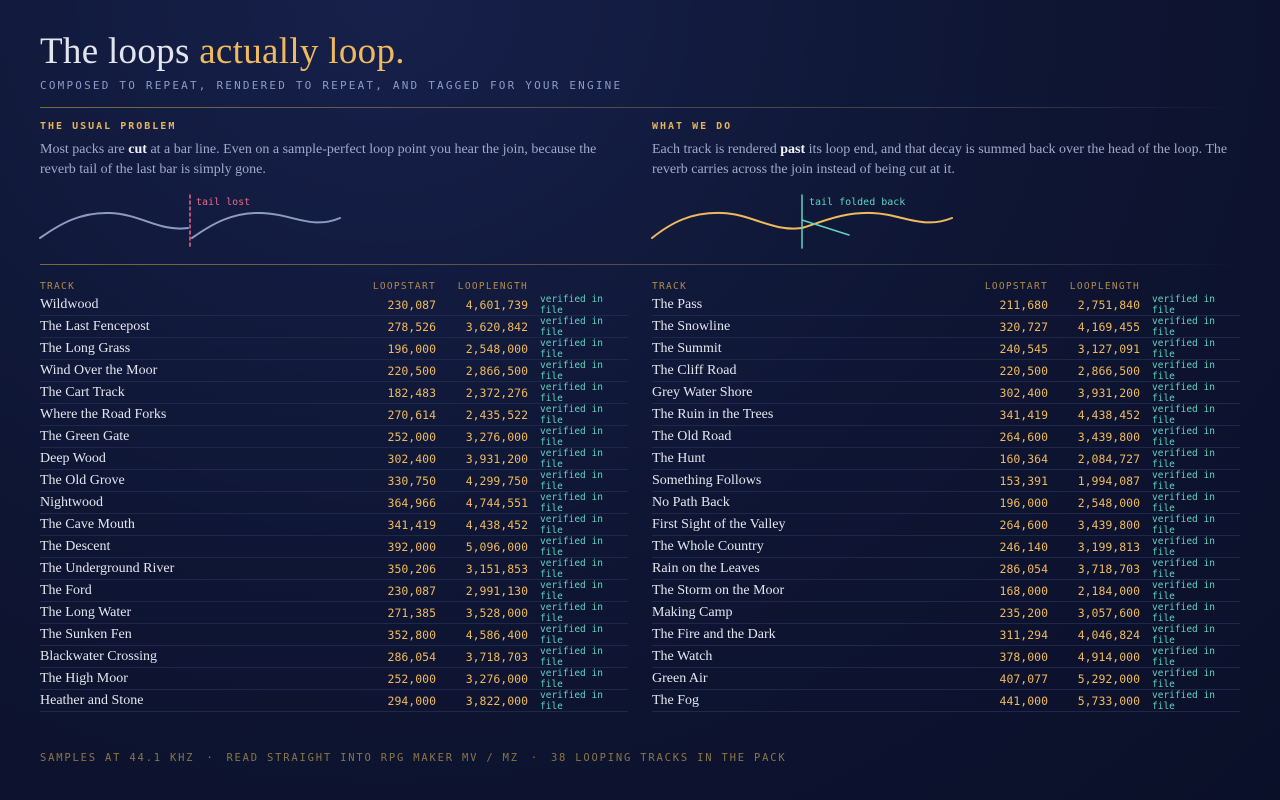  I want to click on loop-length: 4,601,739, so click(496, 305).